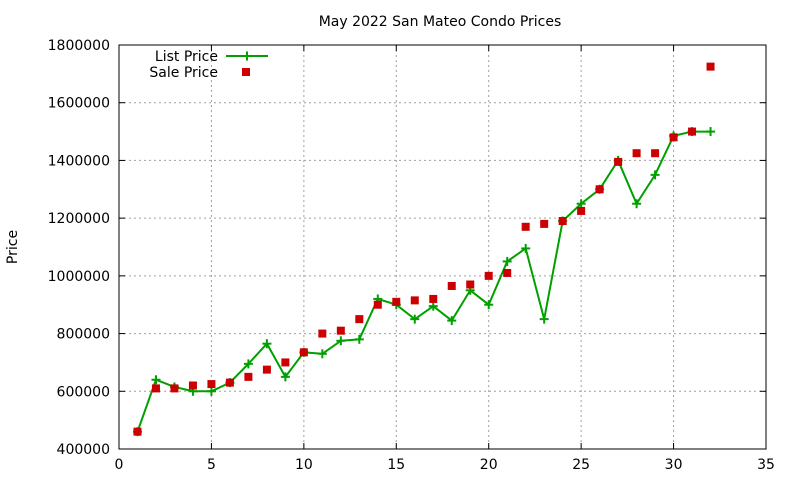  What do you see at coordinates (304, 465) in the screenshot?
I see `x-tick-label: 10` at bounding box center [304, 465].